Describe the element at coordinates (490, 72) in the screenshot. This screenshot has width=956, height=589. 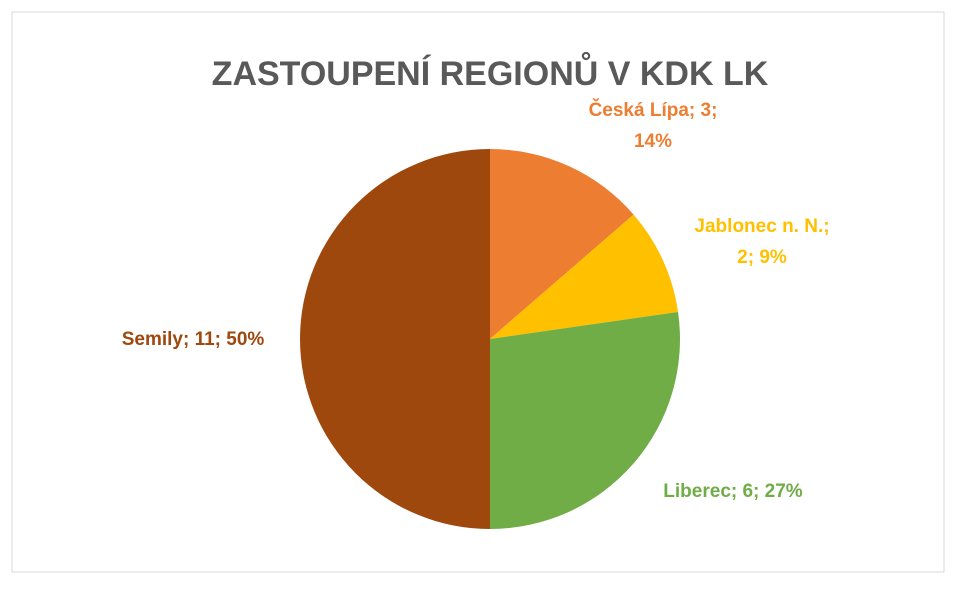
I see `chart-title: ZASTOUPENÍ REGIONŮ V KDK LK` at that location.